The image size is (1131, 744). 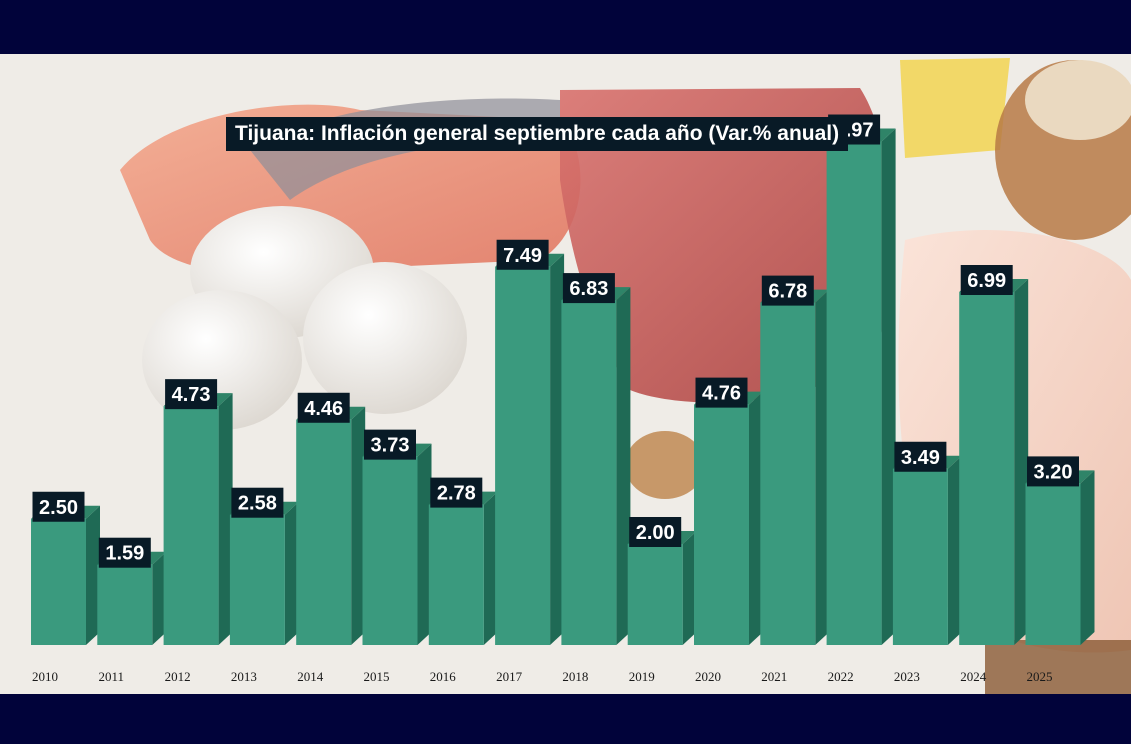 I want to click on bean-bowl-inner-shape, so click(x=1078, y=100).